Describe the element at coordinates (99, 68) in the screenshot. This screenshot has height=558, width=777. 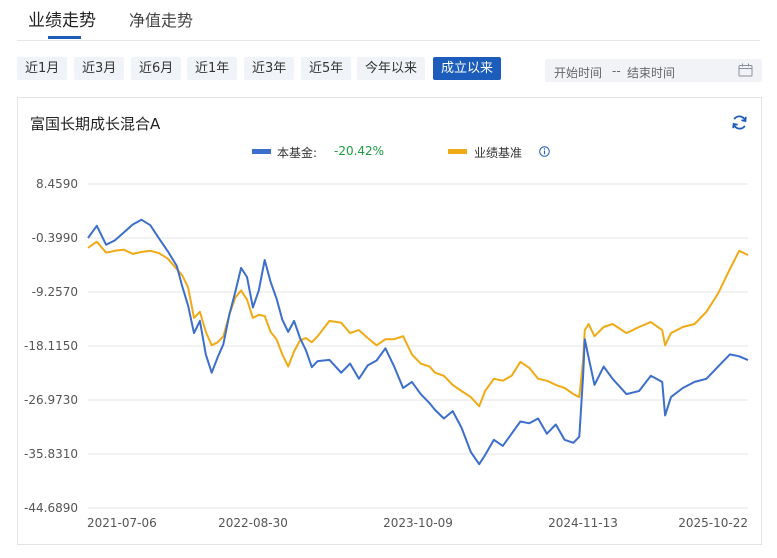
I see `range-button-3m: 近3月` at that location.